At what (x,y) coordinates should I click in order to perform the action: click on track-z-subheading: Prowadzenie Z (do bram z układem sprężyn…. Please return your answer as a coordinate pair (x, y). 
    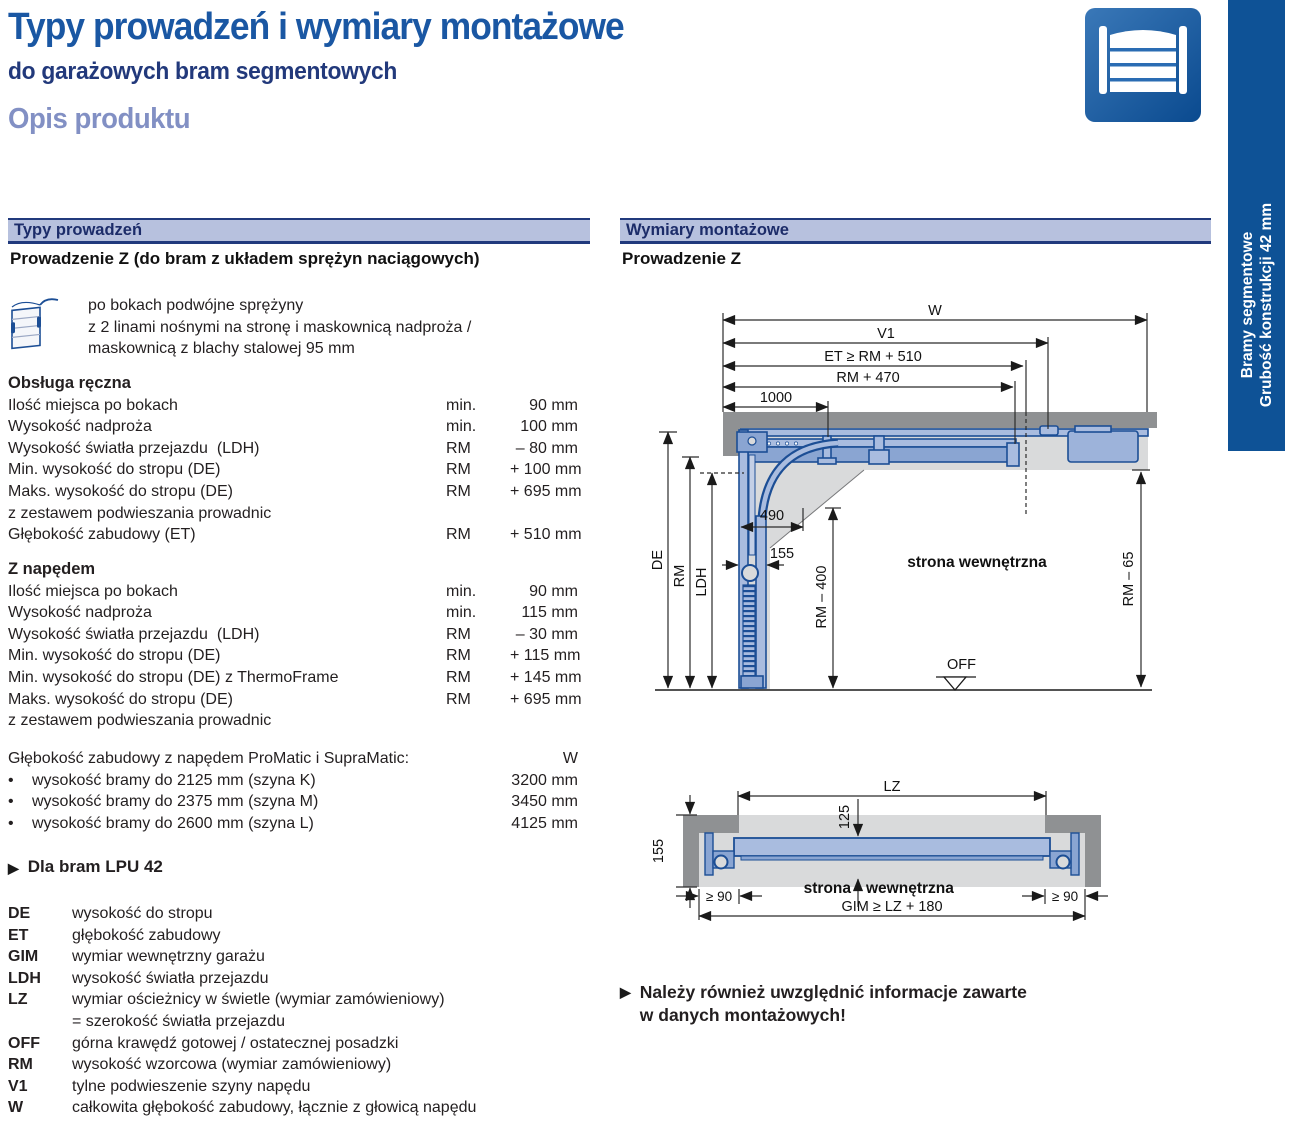
    Looking at the image, I should click on (245, 258).